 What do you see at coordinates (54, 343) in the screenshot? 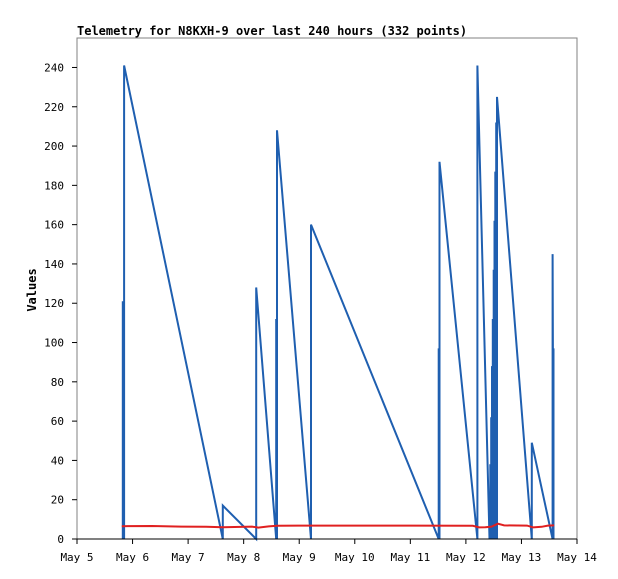
I see `y-tick-label: 100` at bounding box center [54, 343].